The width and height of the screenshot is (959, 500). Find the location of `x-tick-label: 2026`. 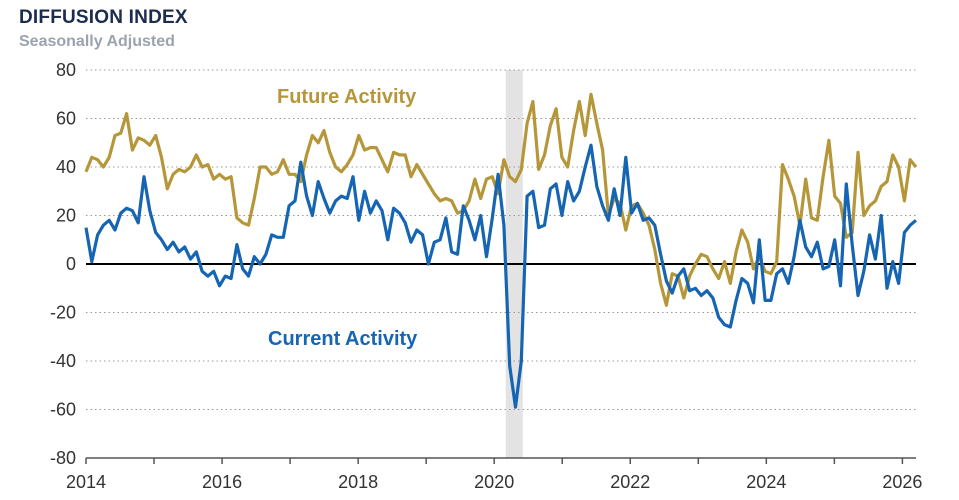

x-tick-label: 2026 is located at coordinates (902, 482).